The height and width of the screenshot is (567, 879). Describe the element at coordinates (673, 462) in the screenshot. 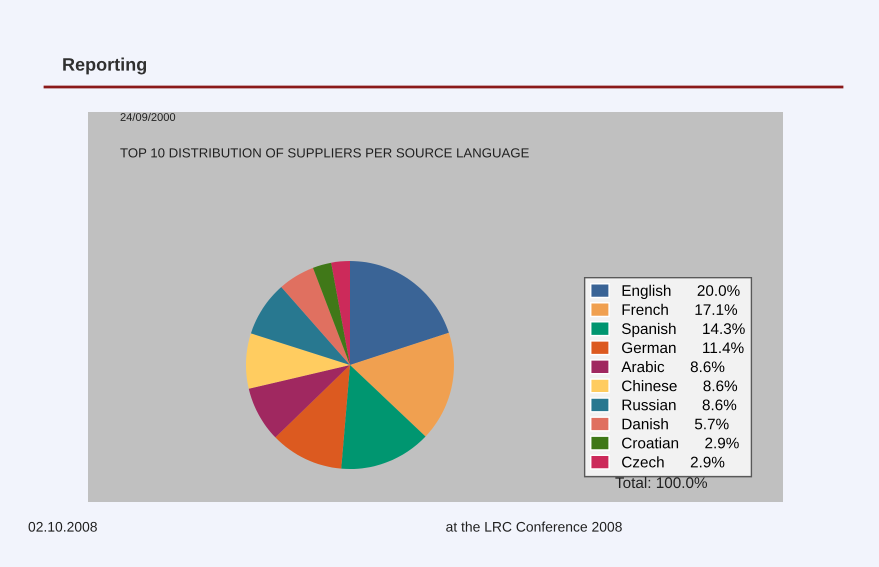

I see `legend-label: Czech 2.9%` at that location.